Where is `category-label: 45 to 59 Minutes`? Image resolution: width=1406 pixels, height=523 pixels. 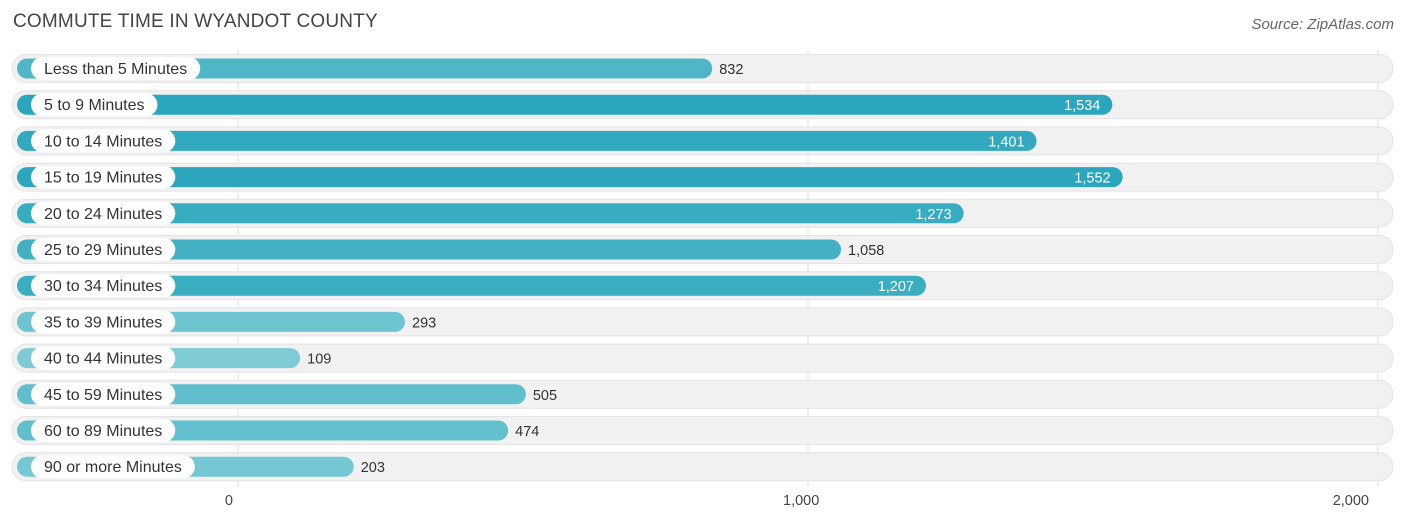 category-label: 45 to 59 Minutes is located at coordinates (103, 395).